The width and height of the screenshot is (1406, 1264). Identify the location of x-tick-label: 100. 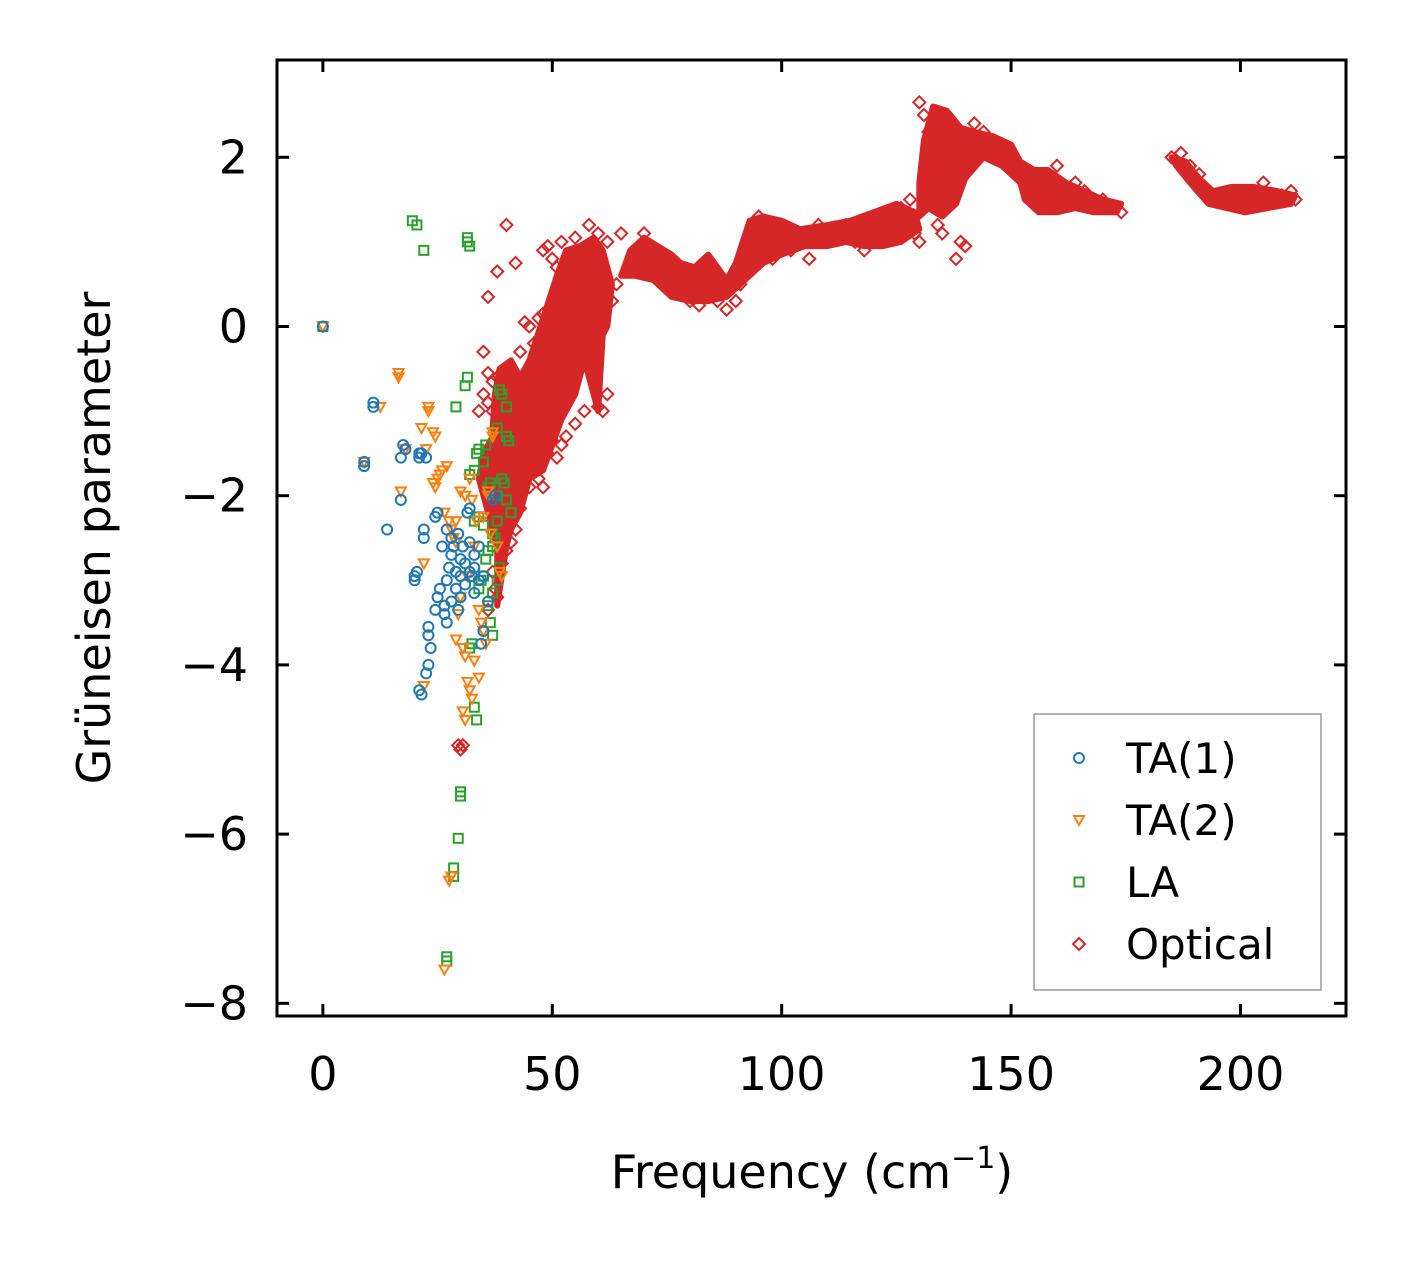
(782, 1074).